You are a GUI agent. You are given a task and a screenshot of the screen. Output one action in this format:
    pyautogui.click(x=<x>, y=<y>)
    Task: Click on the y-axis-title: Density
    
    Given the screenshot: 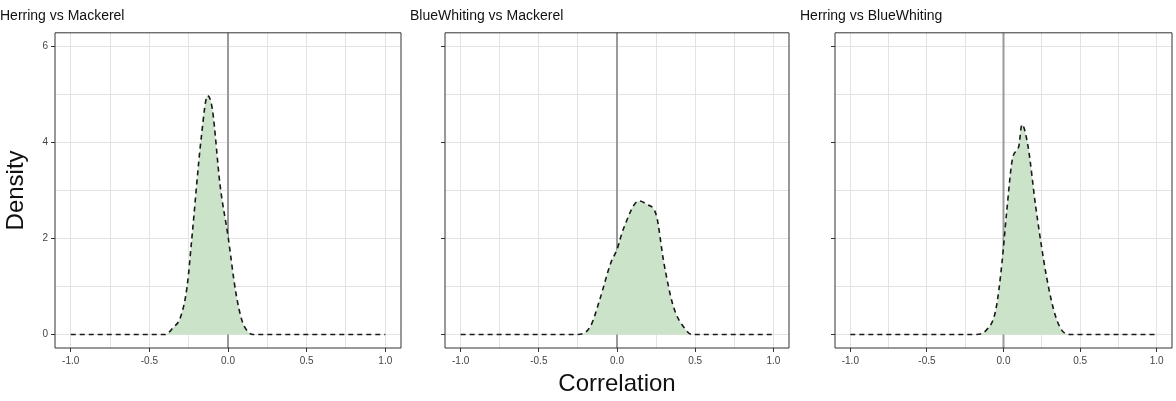 What is the action you would take?
    pyautogui.click(x=15, y=190)
    